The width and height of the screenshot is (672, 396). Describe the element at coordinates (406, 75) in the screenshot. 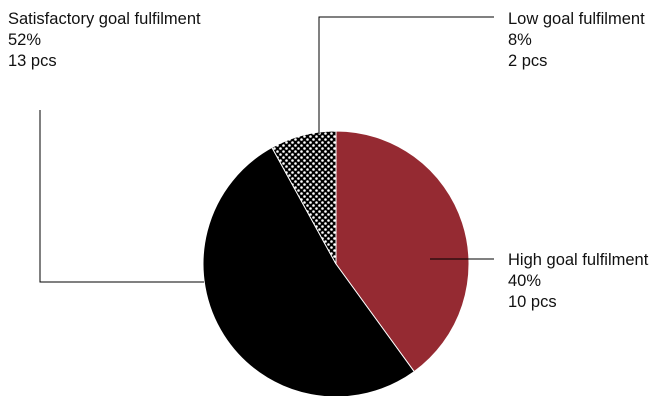

I see `leader-line-low` at that location.